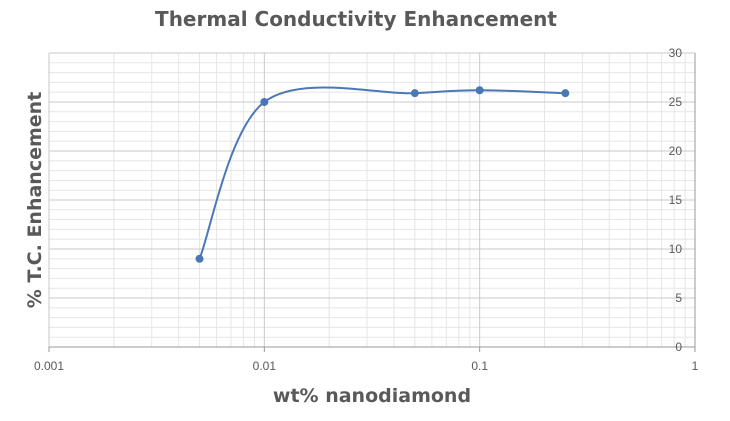 Image resolution: width=730 pixels, height=421 pixels. I want to click on x-axis-title: wt% nanodiamond, so click(372, 396).